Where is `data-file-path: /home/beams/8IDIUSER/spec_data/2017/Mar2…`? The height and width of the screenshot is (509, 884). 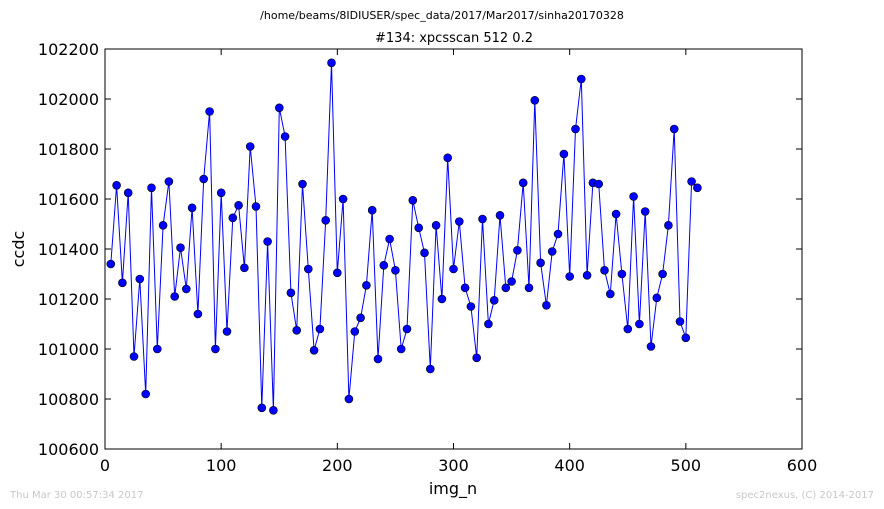 data-file-path: /home/beams/8IDIUSER/spec_data/2017/Mar2… is located at coordinates (442, 15).